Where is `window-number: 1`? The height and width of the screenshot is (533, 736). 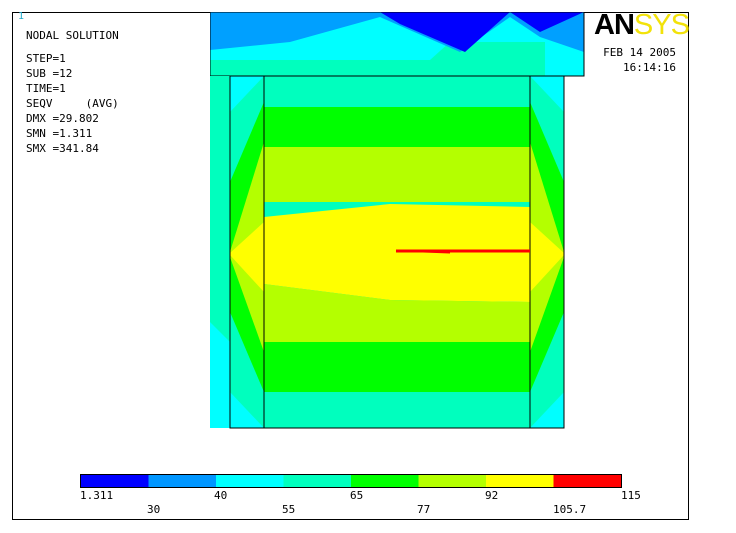
window-number: 1 is located at coordinates (21, 16).